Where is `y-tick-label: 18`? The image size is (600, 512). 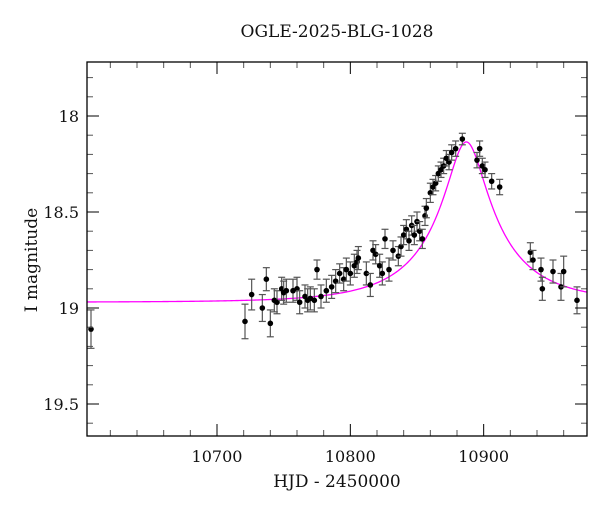
y-tick-label: 18 is located at coordinates (69, 116).